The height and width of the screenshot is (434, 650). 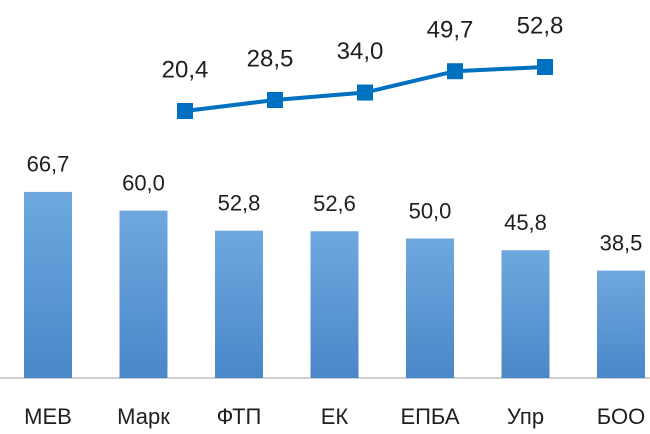 What do you see at coordinates (621, 242) in the screenshot?
I see `bar-value-label: 38,5` at bounding box center [621, 242].